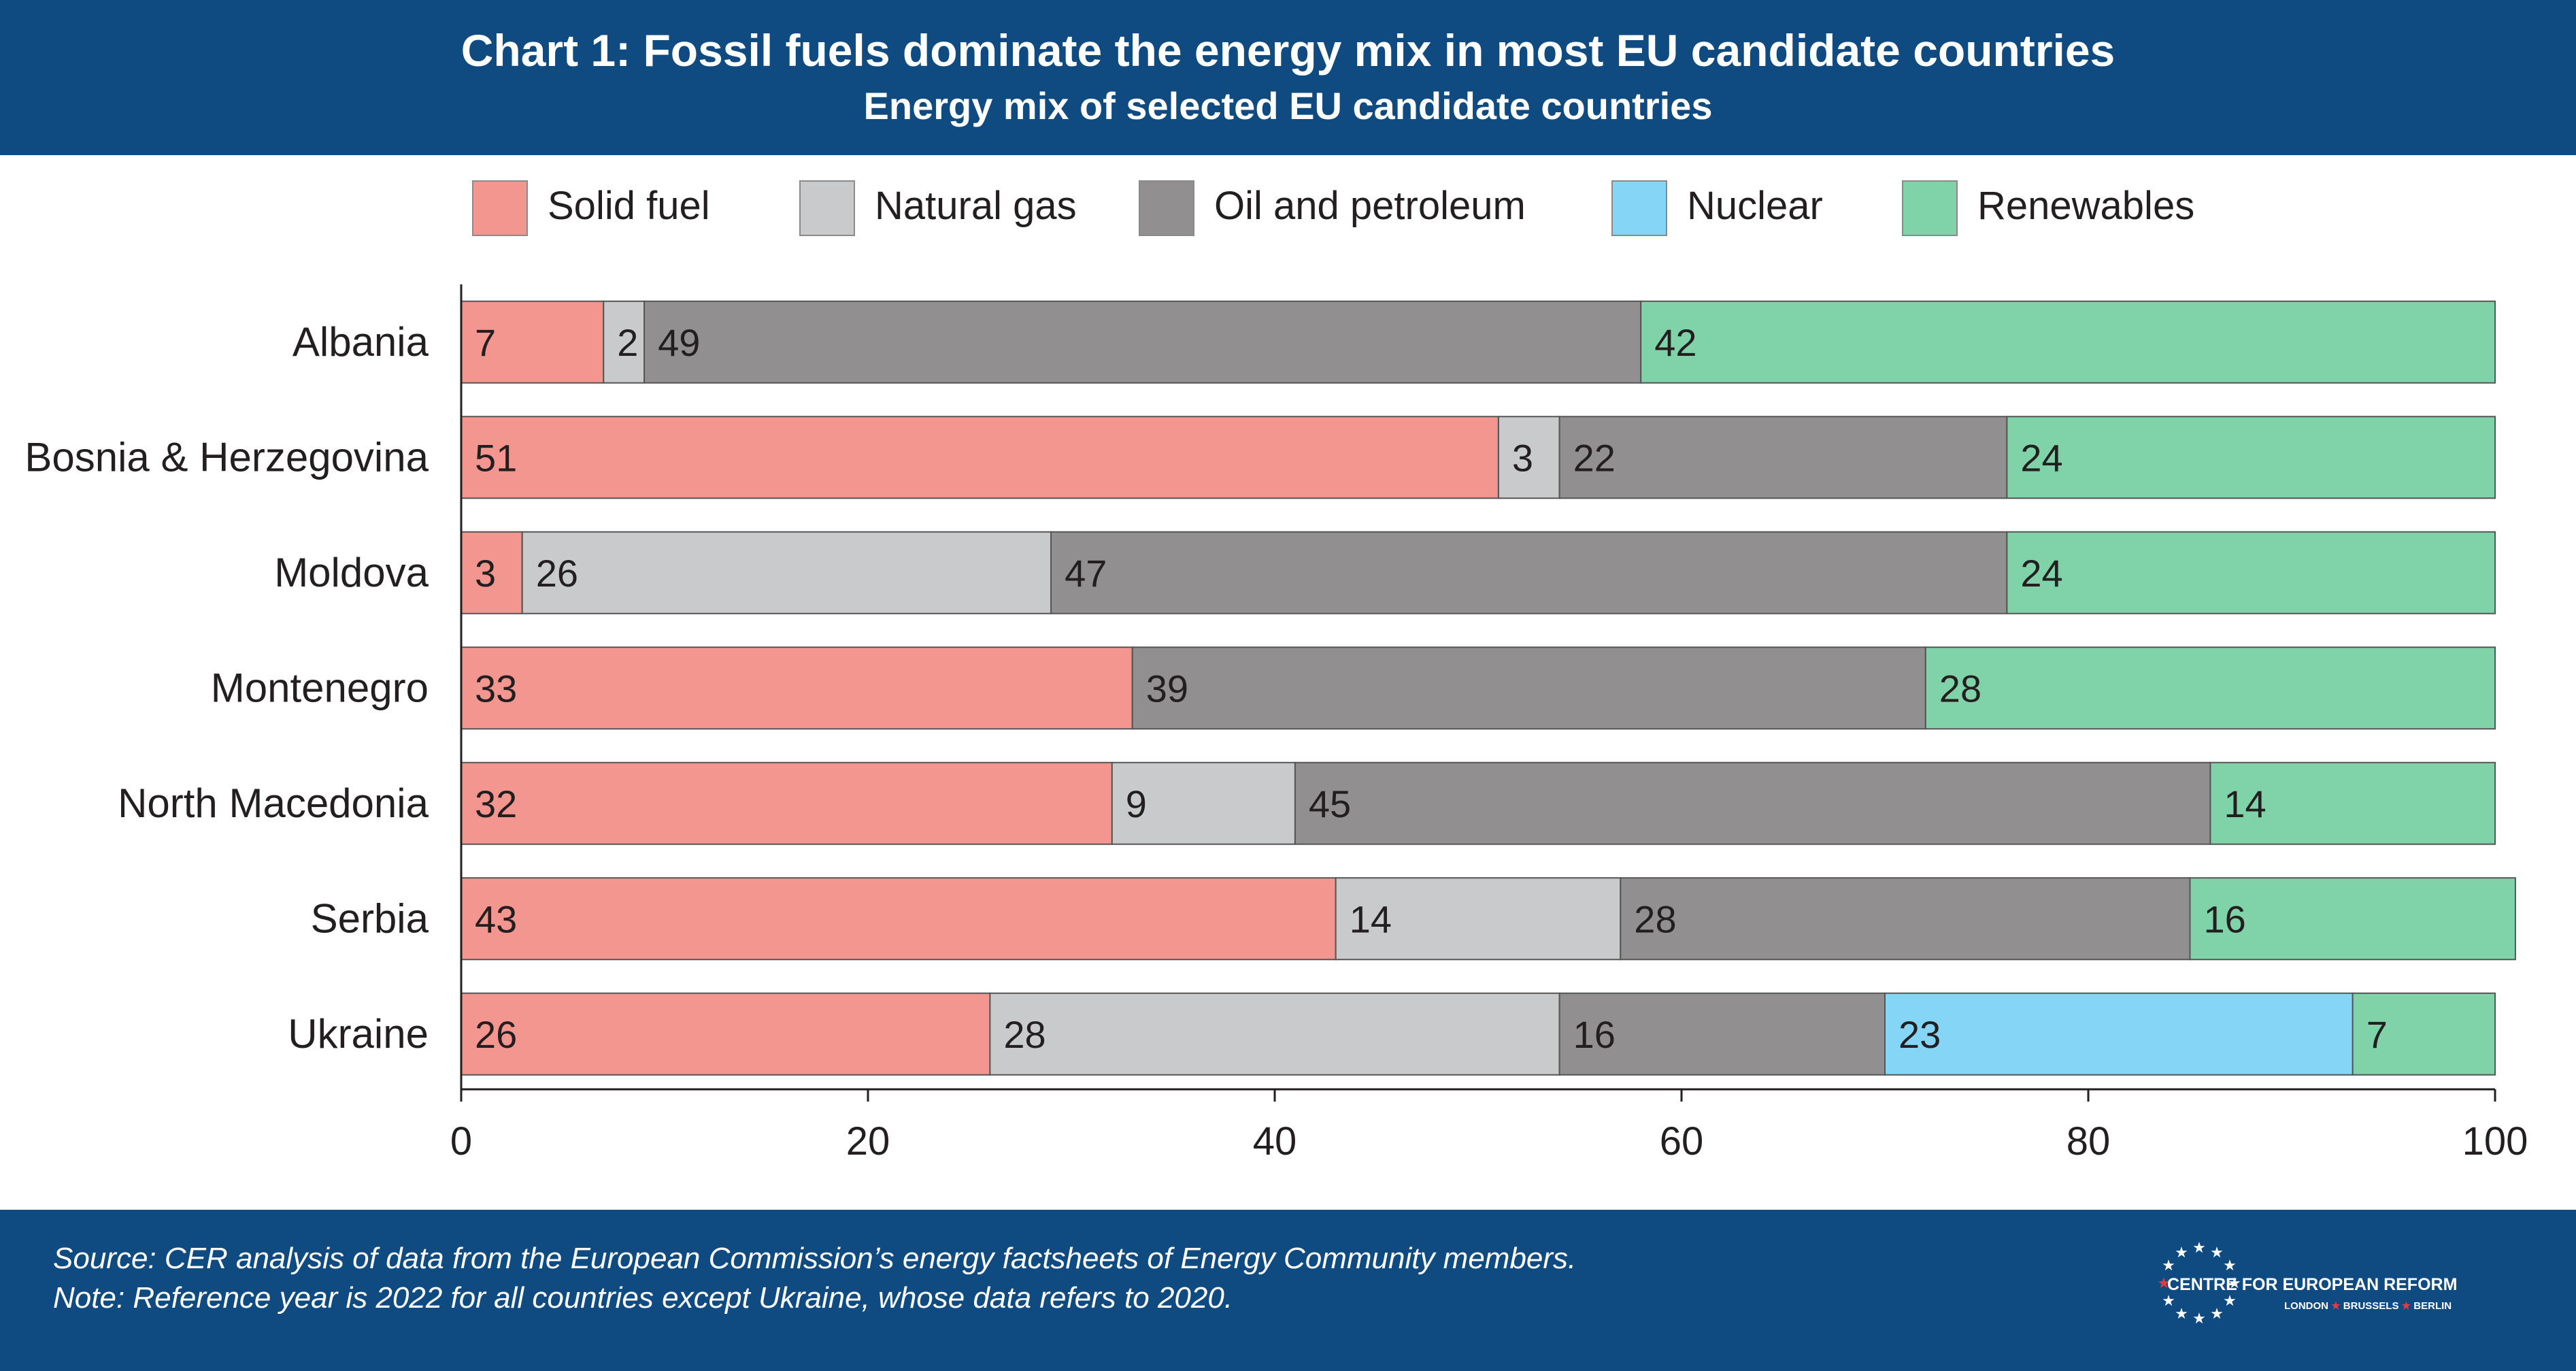 This screenshot has width=2576, height=1371. I want to click on bar-serbia-solid-fuel, so click(899, 919).